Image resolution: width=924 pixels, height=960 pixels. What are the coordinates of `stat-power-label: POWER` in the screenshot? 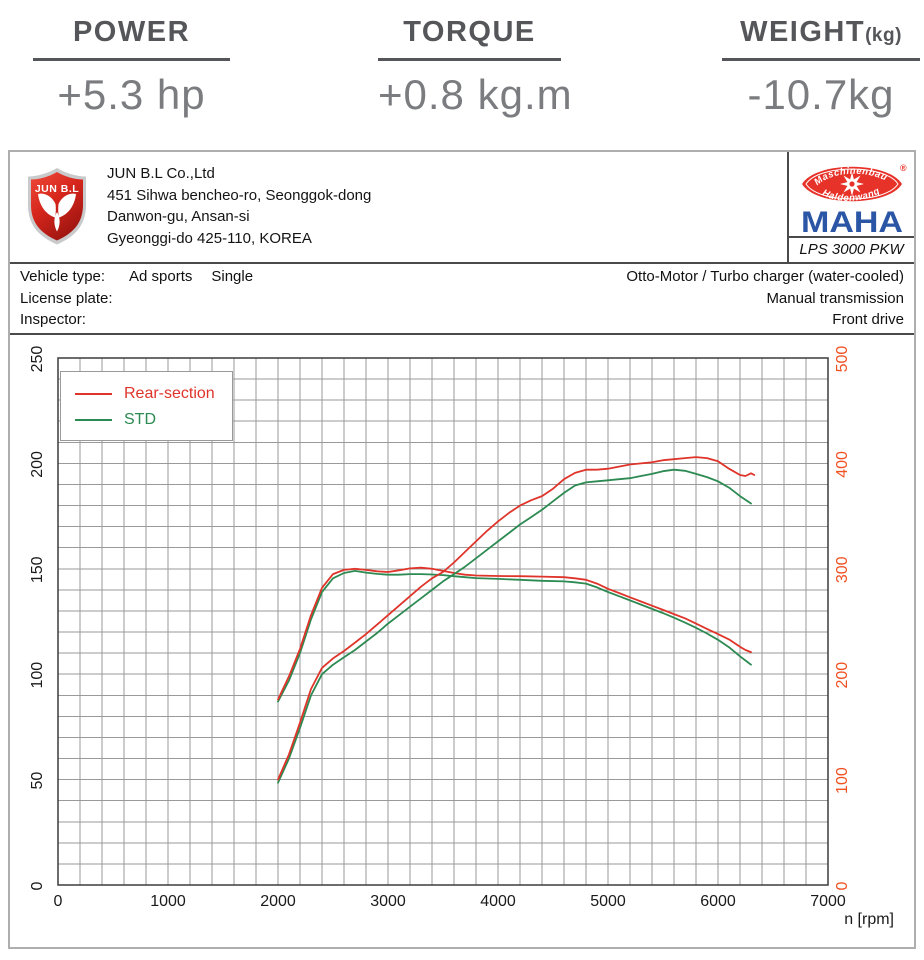 It's located at (131, 38).